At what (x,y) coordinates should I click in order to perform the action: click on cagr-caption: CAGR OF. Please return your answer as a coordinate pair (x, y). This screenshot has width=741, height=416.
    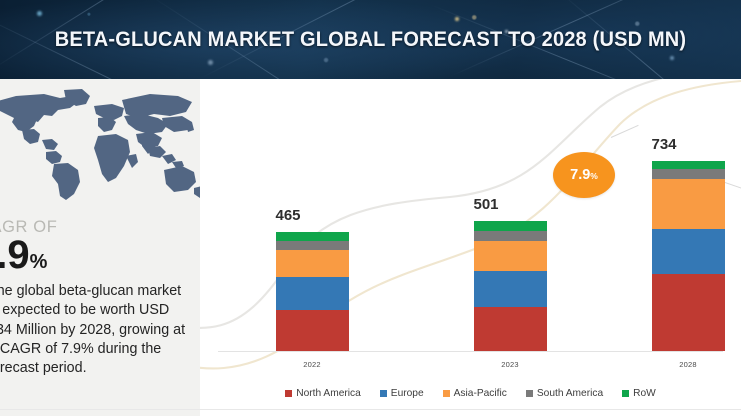
    Looking at the image, I should click on (29, 227).